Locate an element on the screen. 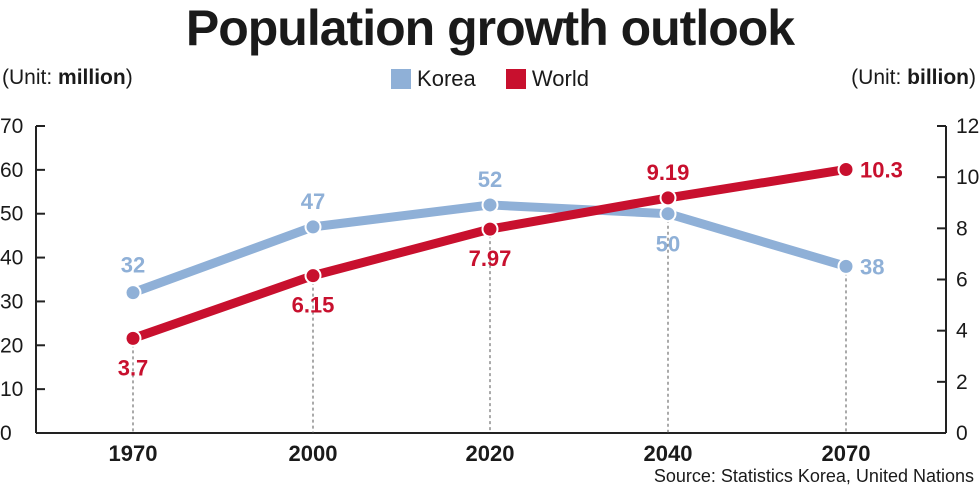  data-label-korea: 47 is located at coordinates (313, 201).